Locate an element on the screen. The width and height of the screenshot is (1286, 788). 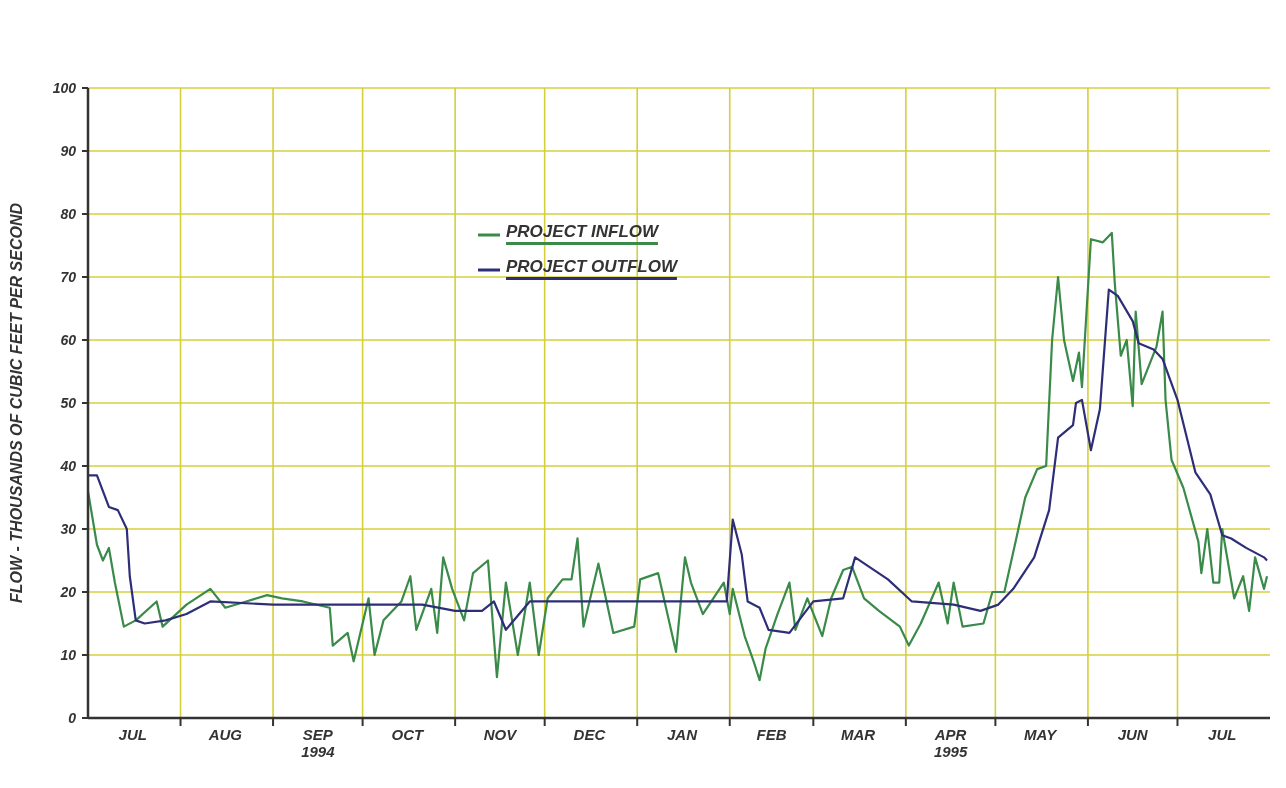
y-tick-label: 0 is located at coordinates (72, 718).